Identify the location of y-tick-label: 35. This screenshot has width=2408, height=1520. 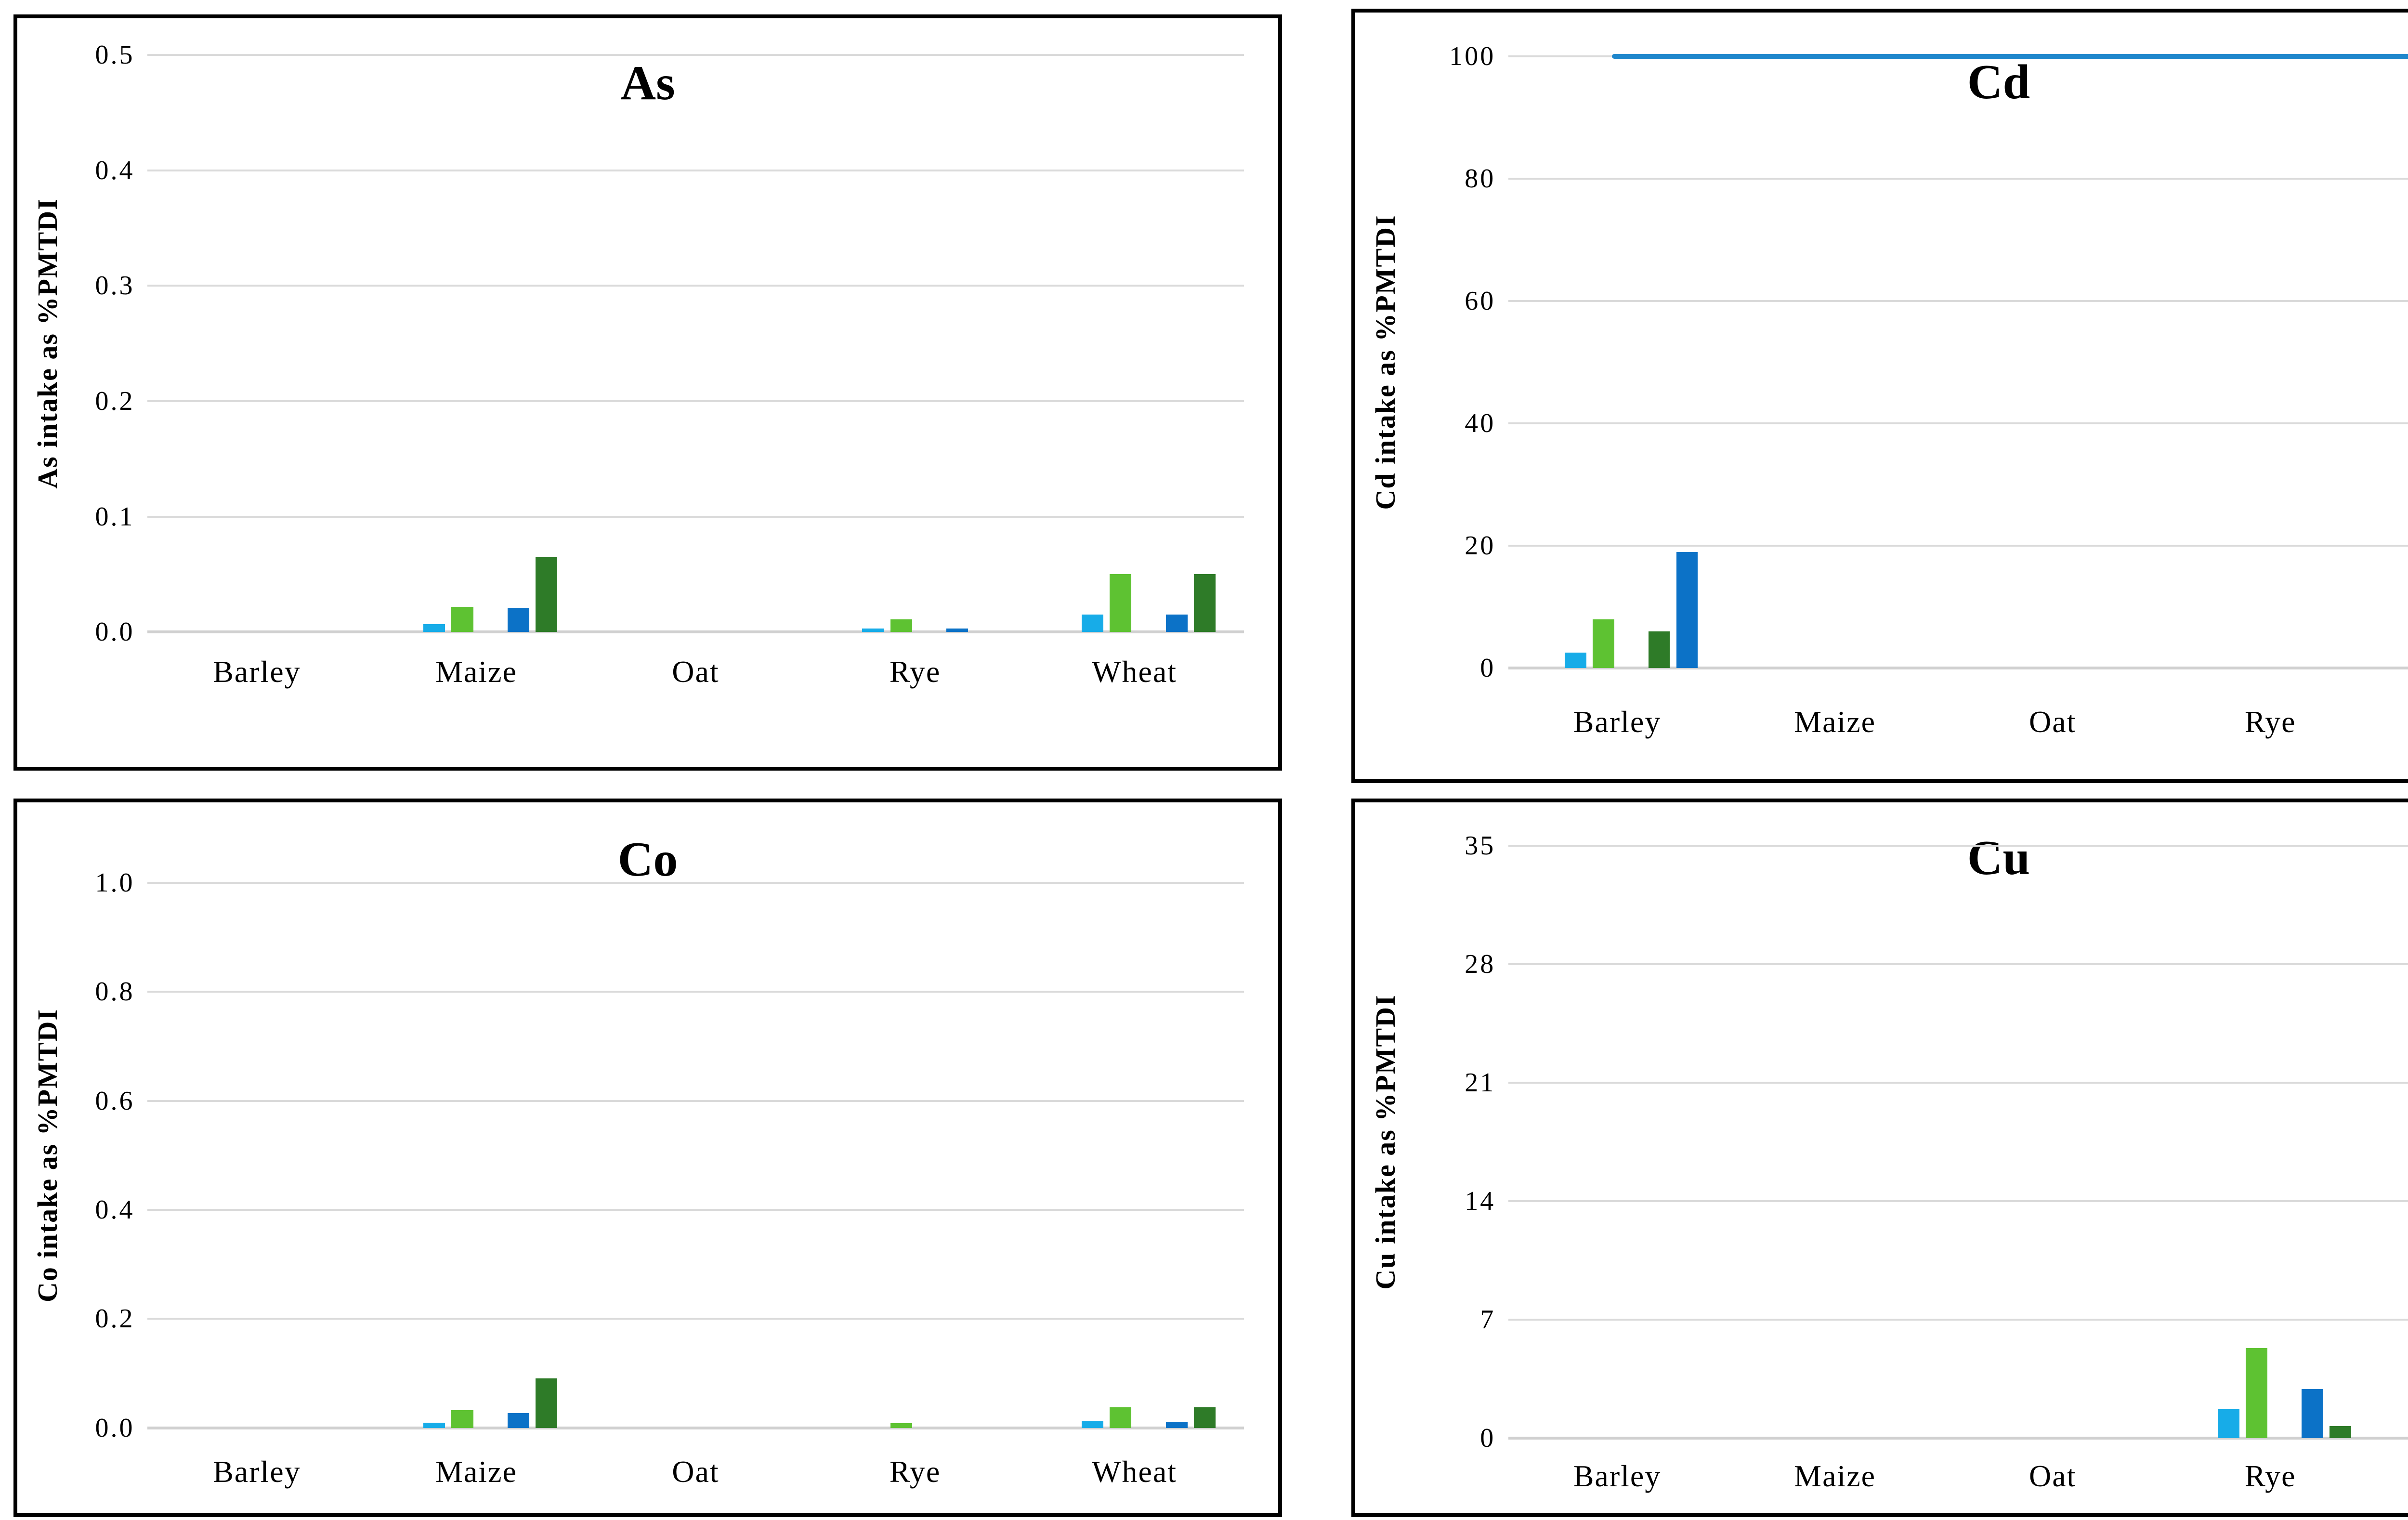
(1480, 846).